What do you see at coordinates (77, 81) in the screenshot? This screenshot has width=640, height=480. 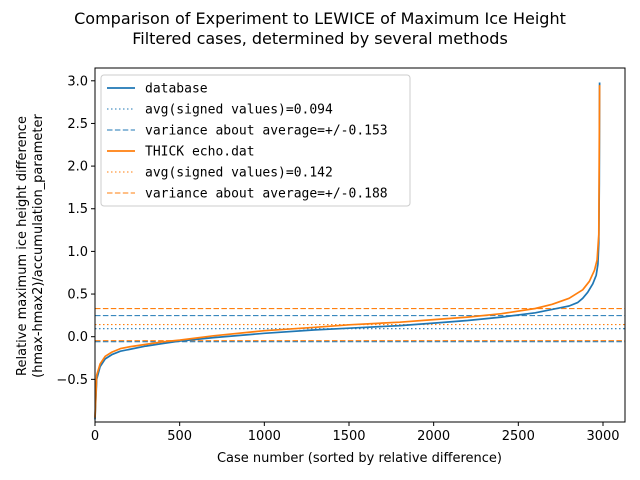 I see `y-tick-label: 3.0` at bounding box center [77, 81].